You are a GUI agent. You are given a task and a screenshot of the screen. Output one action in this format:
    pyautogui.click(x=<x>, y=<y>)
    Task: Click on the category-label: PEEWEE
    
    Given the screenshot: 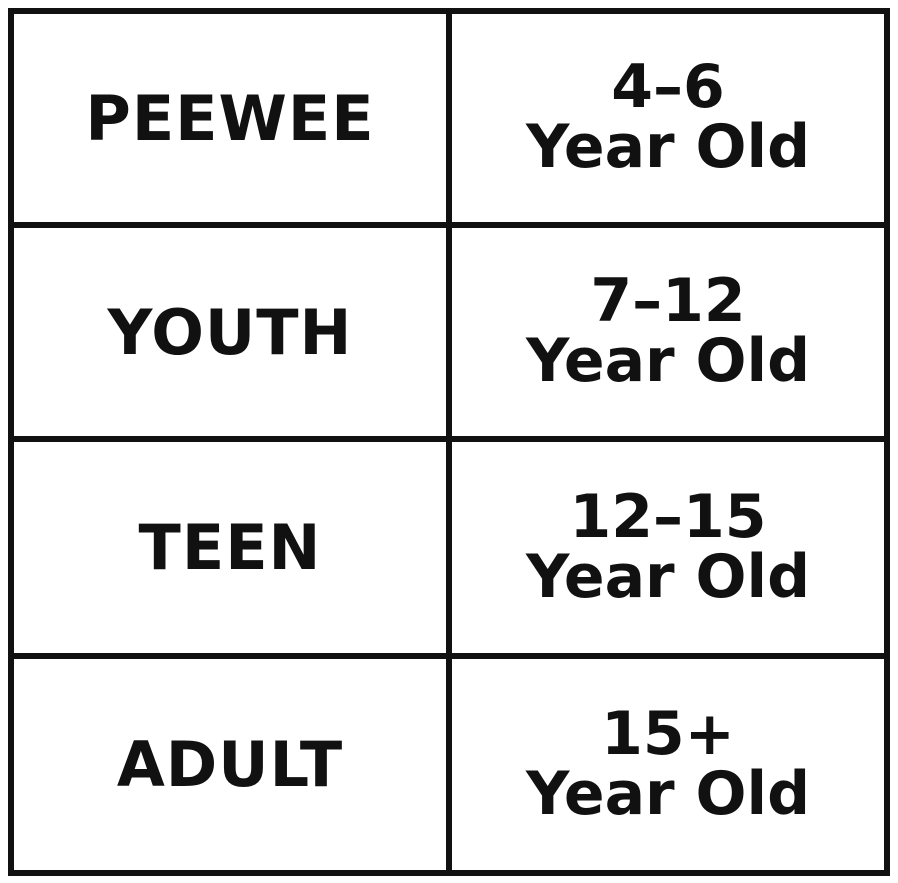 What is the action you would take?
    pyautogui.click(x=230, y=118)
    